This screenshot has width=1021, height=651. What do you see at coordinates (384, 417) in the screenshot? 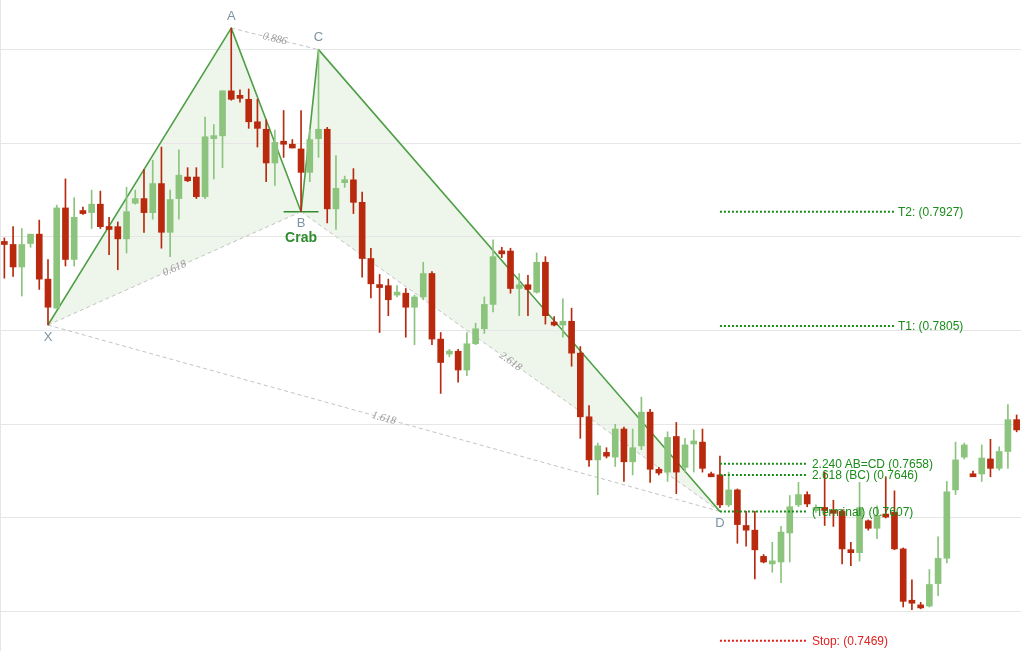
I see `annotation: 1.618` at bounding box center [384, 417].